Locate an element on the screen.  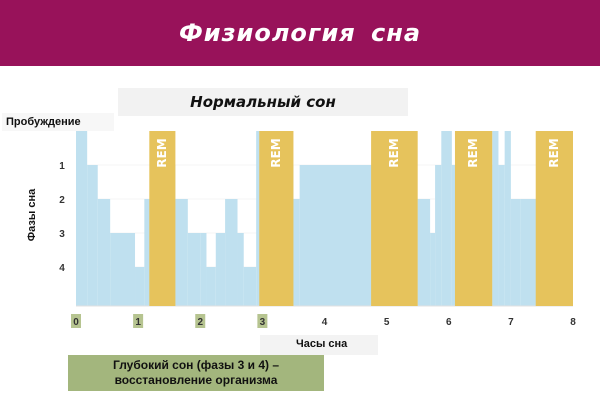
wake-label: Пробуждение is located at coordinates (43, 122).